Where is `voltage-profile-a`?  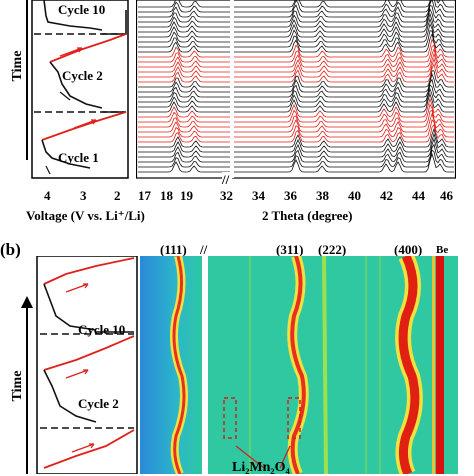
voltage-profile-a is located at coordinates (80, 89).